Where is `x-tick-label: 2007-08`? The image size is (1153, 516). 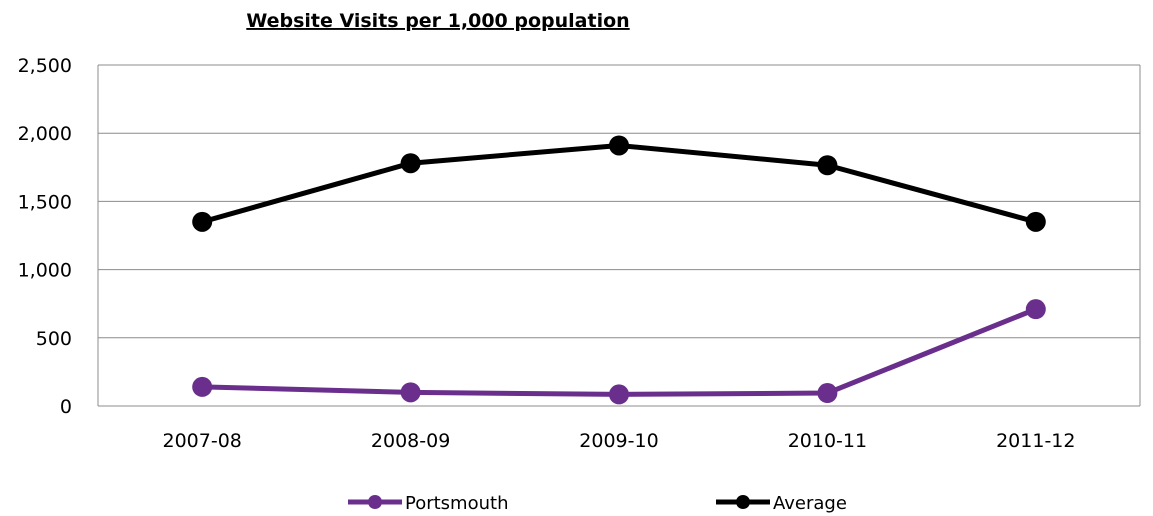 x-tick-label: 2007-08 is located at coordinates (202, 441).